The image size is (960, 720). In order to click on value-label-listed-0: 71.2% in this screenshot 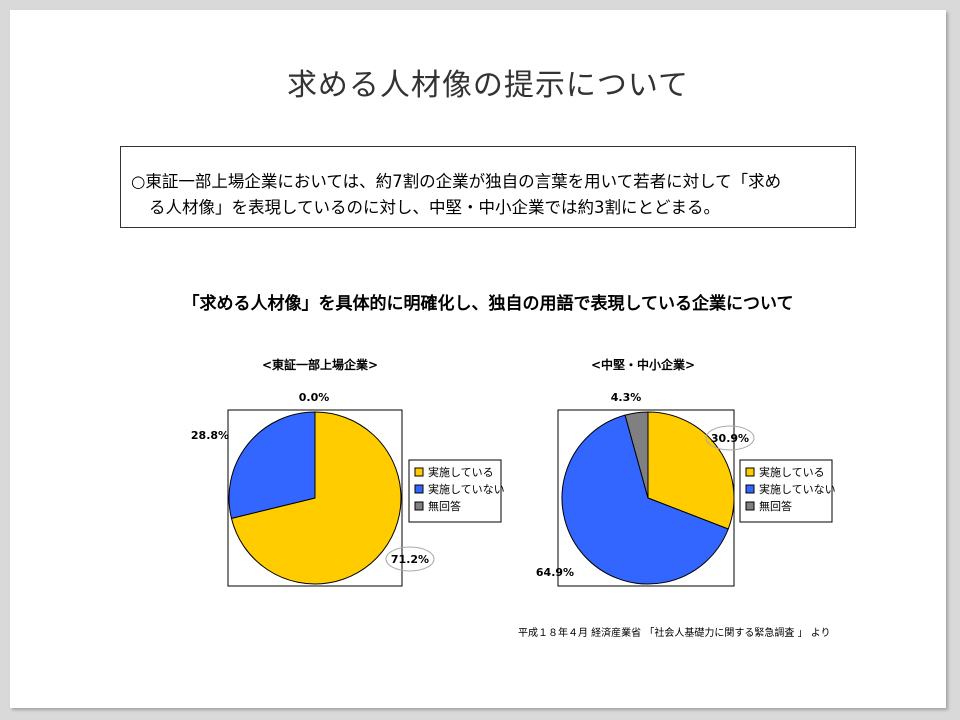, I will do `click(410, 559)`.